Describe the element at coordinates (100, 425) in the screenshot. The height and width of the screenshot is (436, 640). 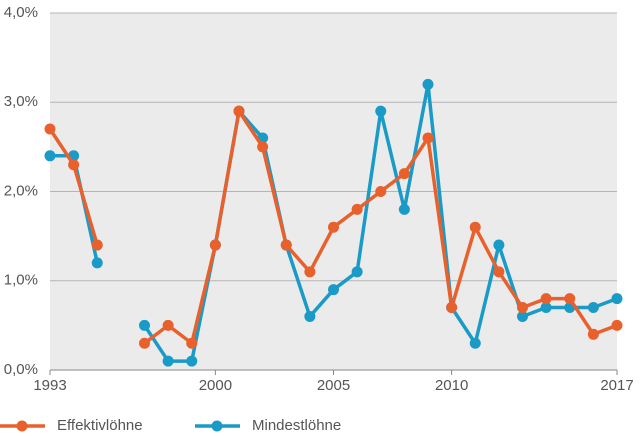
I see `legend-label: Effektivlöhne` at that location.